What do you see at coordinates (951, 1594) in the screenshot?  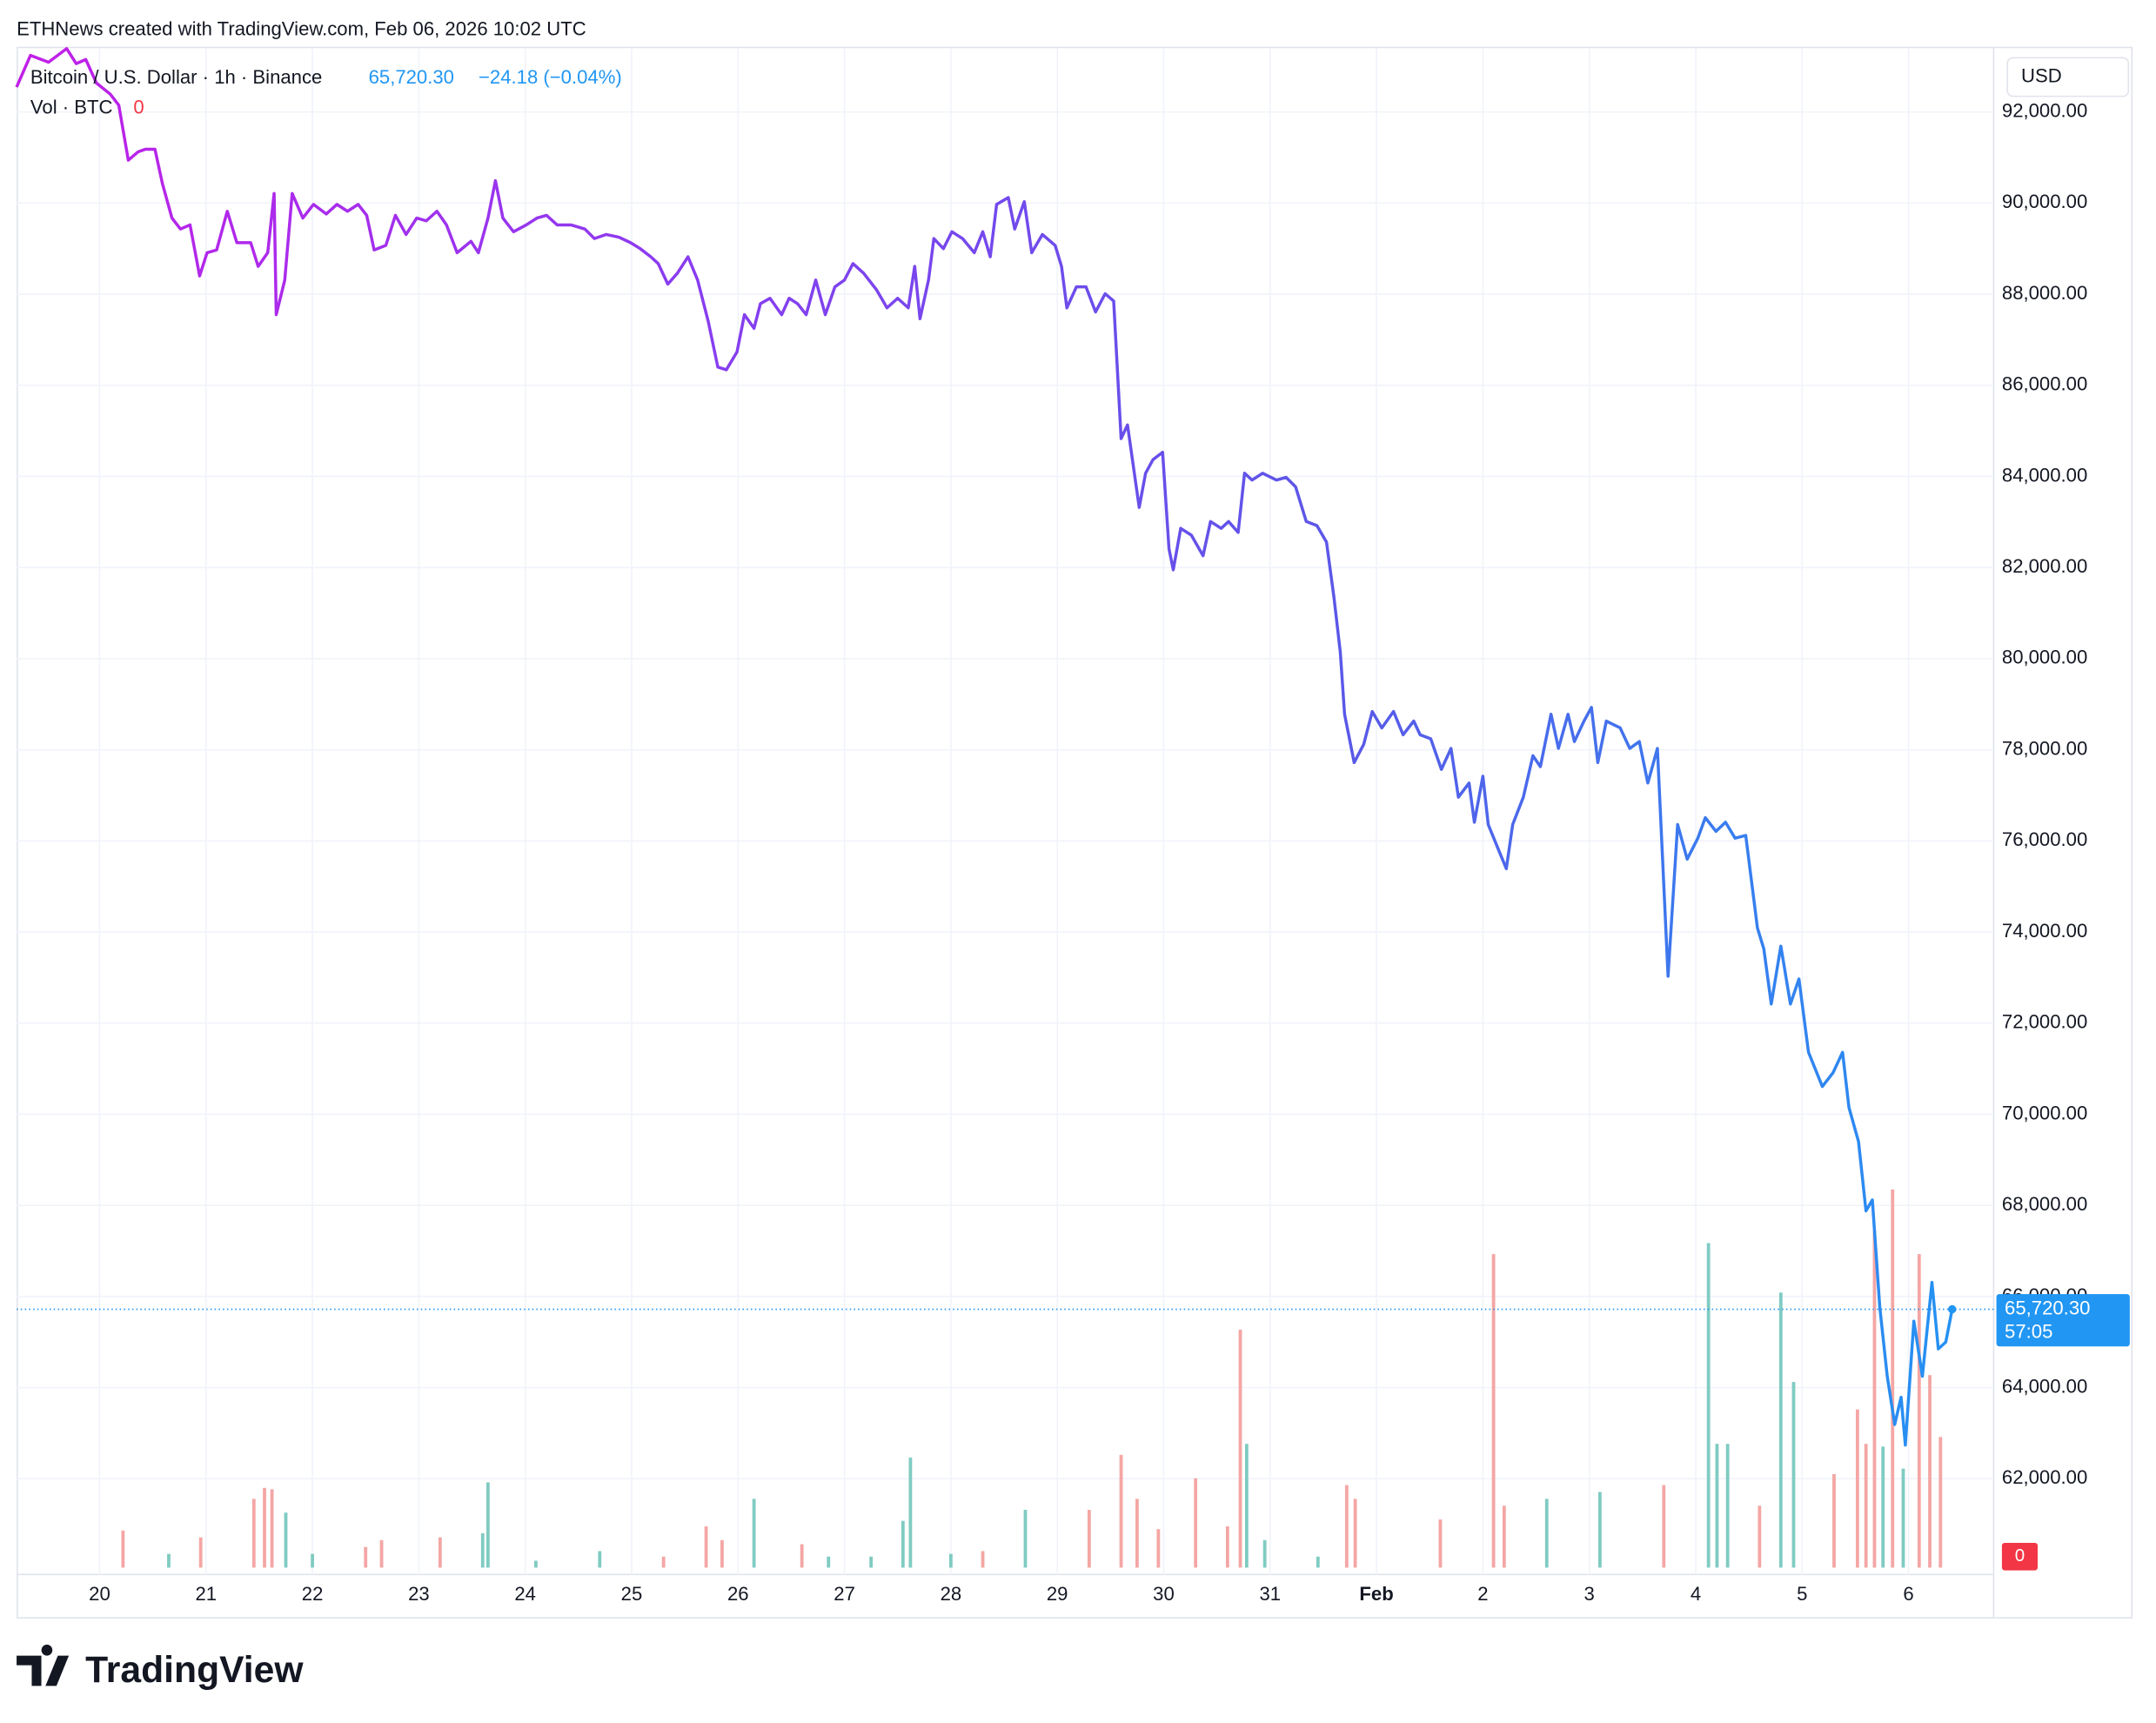 I see `x-tick-label: 28` at bounding box center [951, 1594].